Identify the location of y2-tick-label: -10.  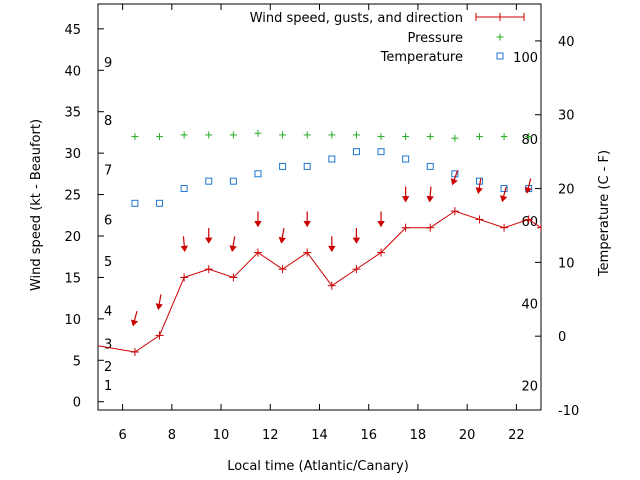
(568, 411).